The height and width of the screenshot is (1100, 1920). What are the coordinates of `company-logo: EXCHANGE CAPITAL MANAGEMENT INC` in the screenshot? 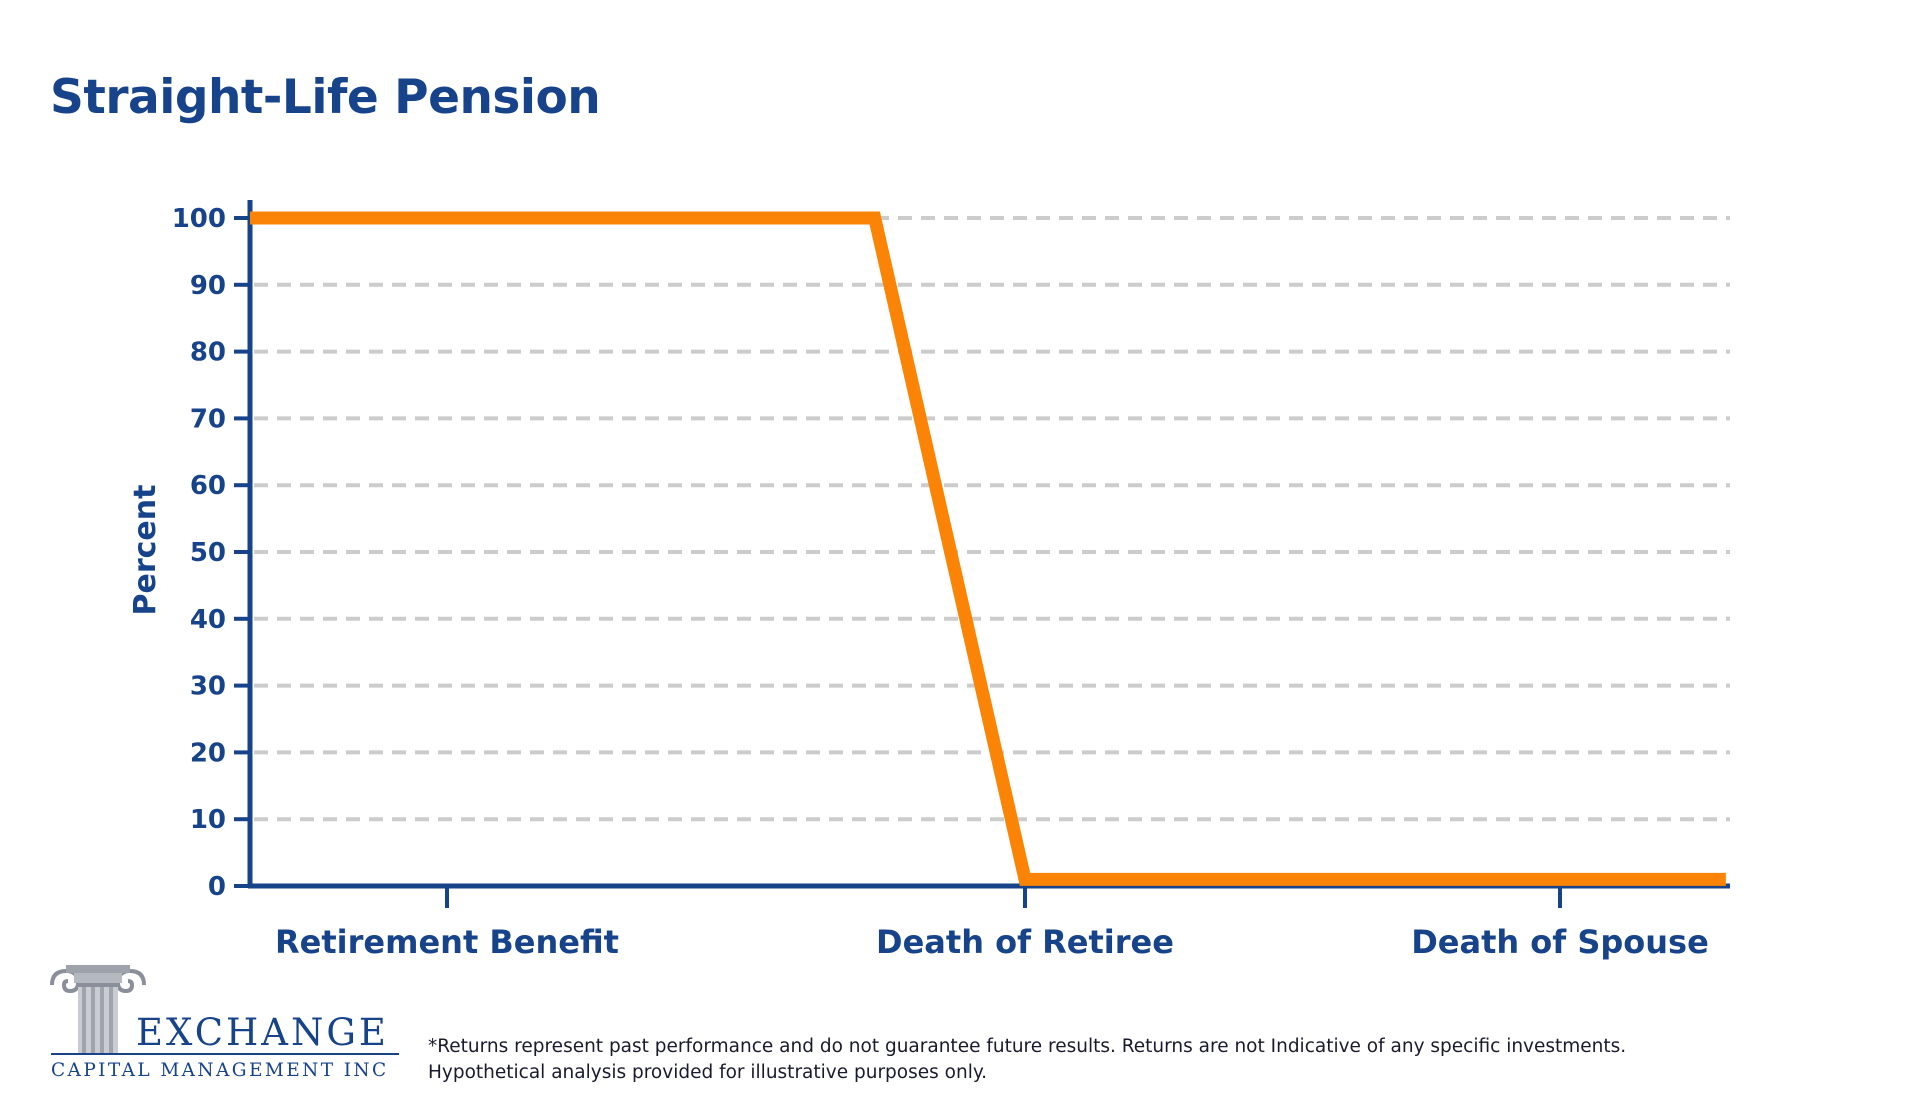 It's located at (228, 1020).